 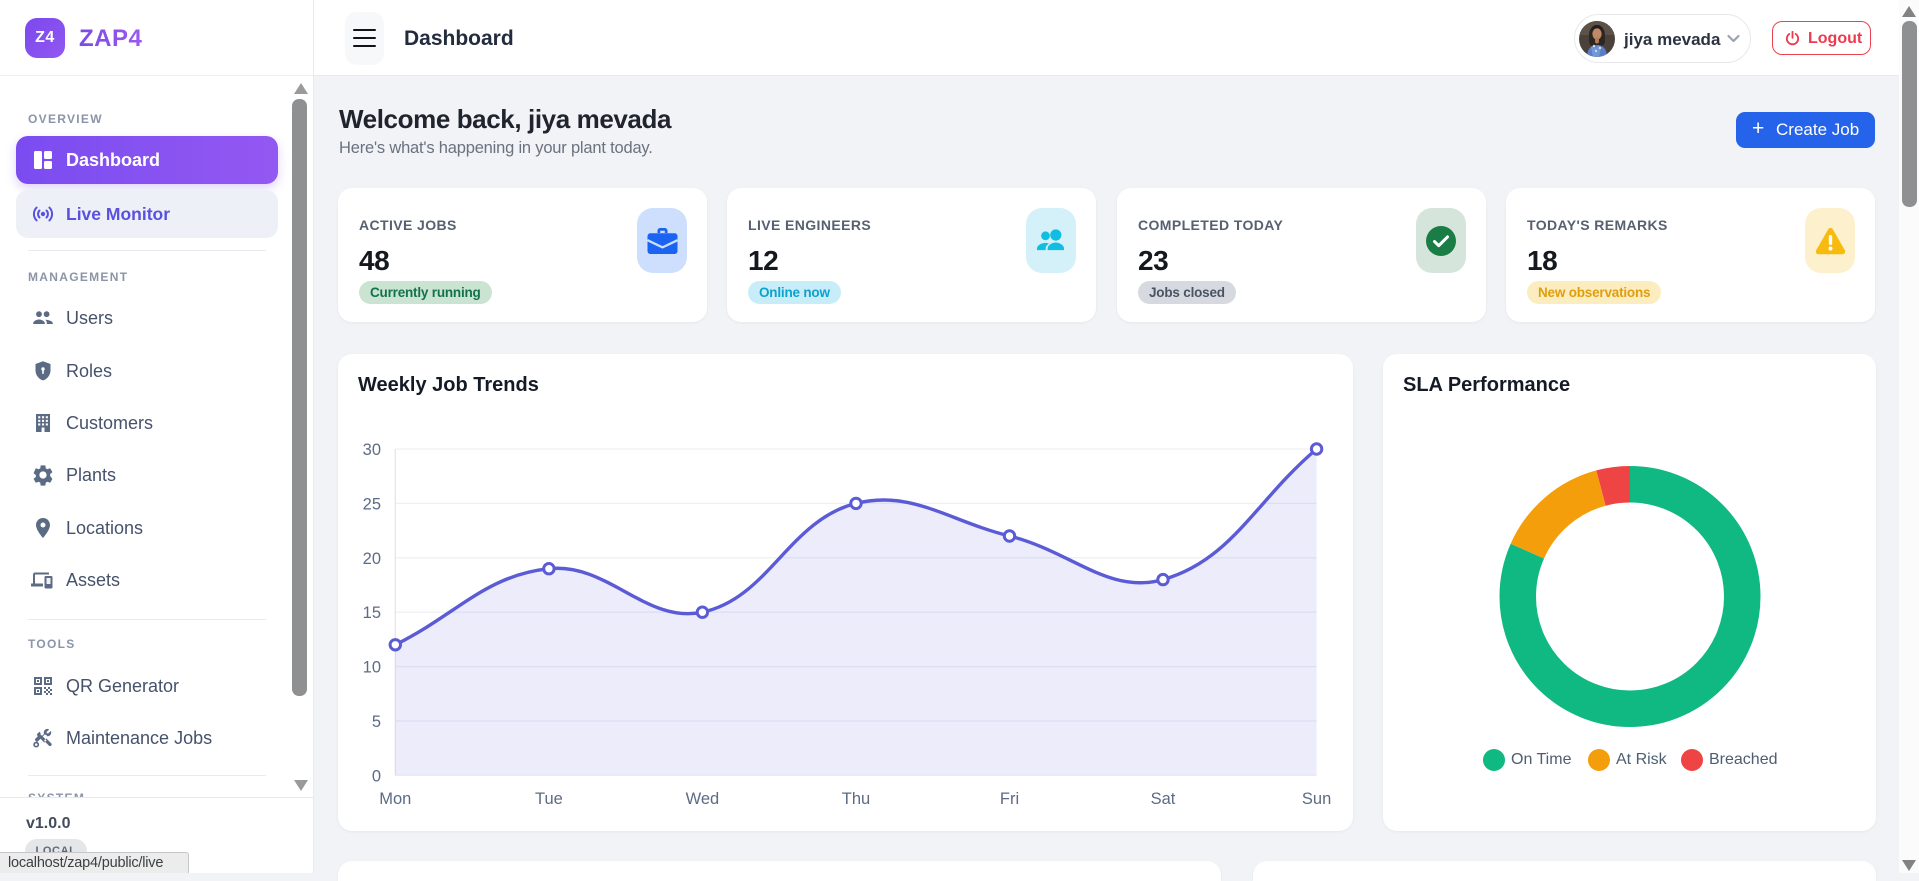 What do you see at coordinates (372, 450) in the screenshot?
I see `svg-text: 30` at bounding box center [372, 450].